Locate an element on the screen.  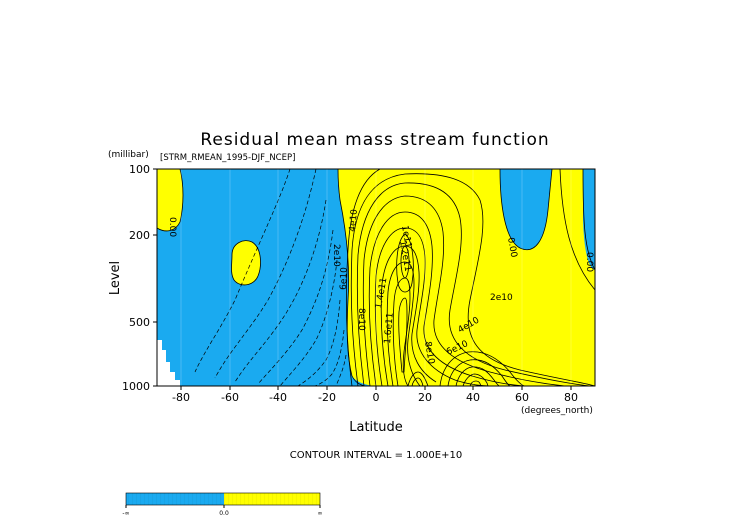
positive-region-main is located at coordinates (466, 277).